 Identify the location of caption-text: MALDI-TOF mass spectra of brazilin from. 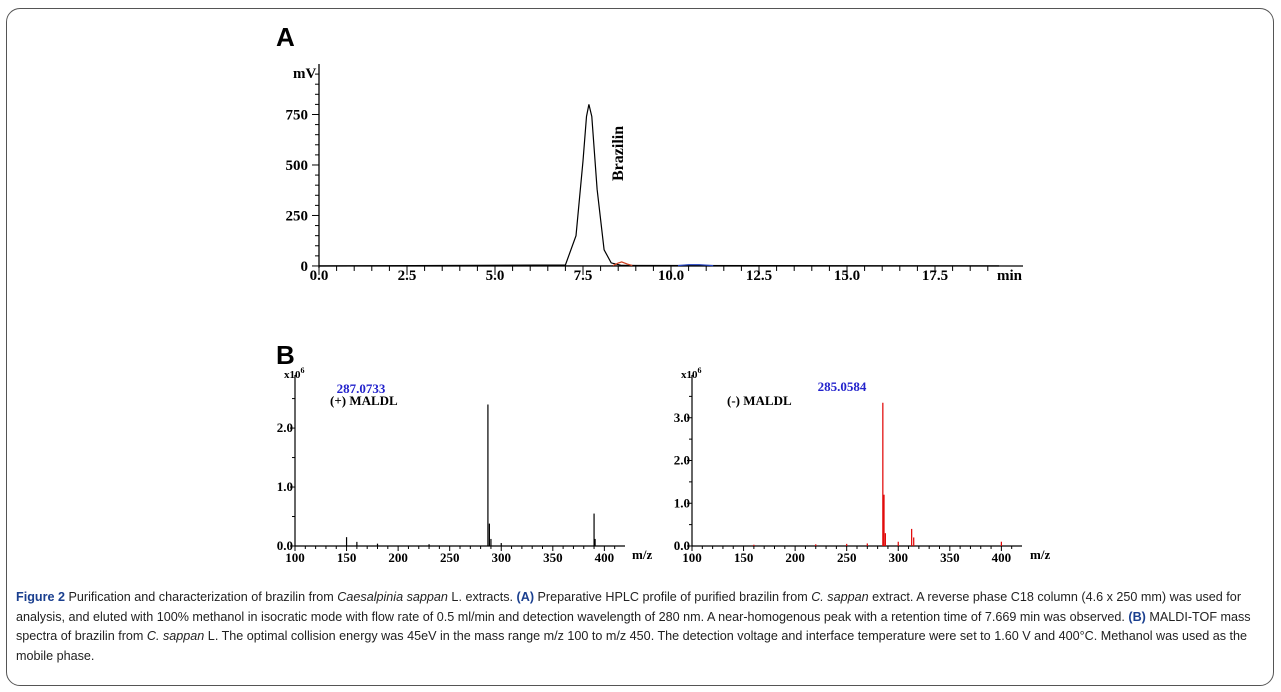
(633, 626).